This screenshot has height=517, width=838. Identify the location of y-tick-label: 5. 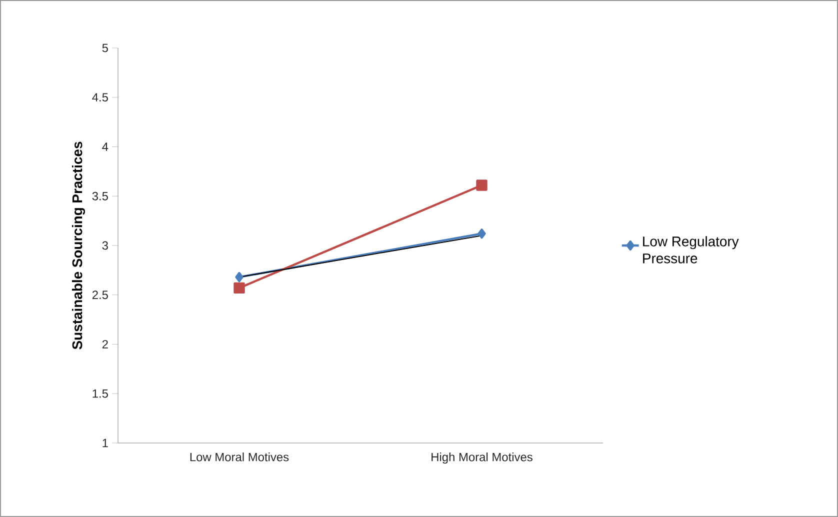
(105, 48).